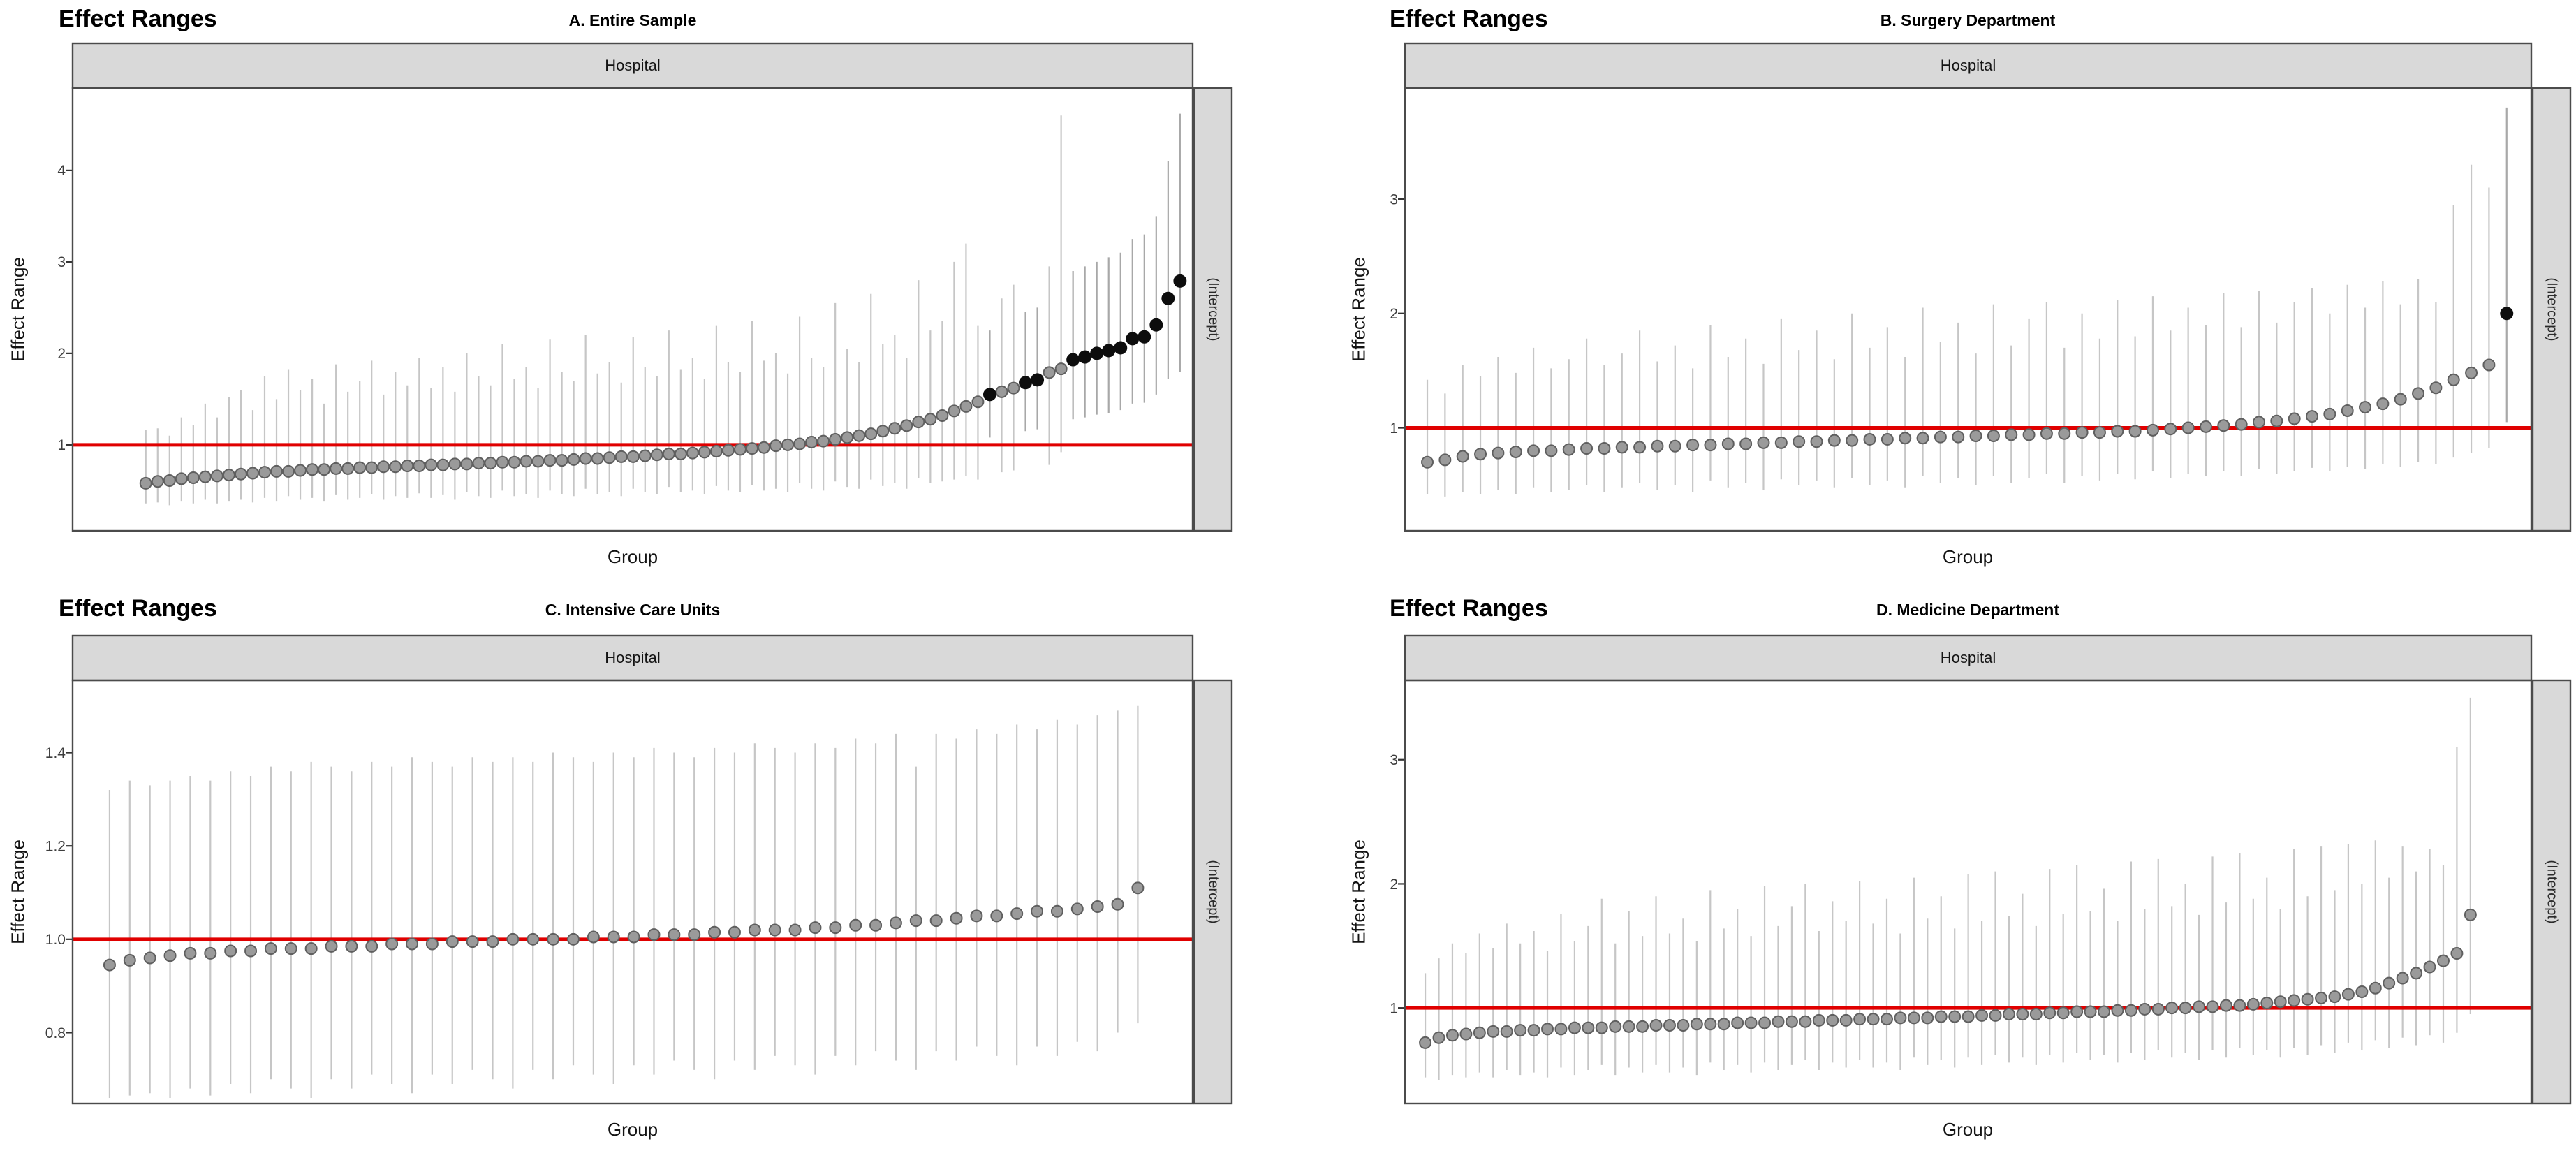 This screenshot has width=2576, height=1158. What do you see at coordinates (1469, 608) in the screenshot?
I see `chart-title: Effect Ranges` at bounding box center [1469, 608].